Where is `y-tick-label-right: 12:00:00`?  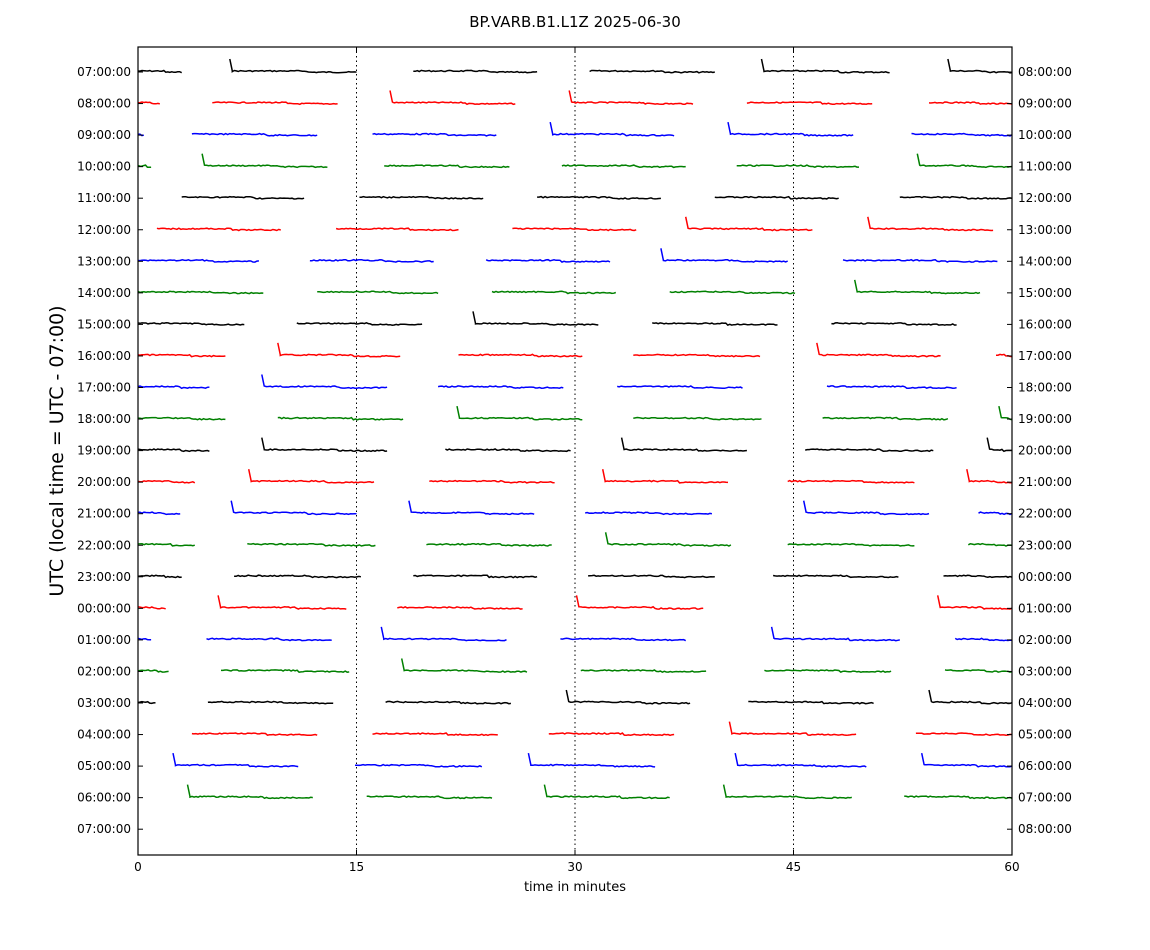 y-tick-label-right: 12:00:00 is located at coordinates (1045, 198).